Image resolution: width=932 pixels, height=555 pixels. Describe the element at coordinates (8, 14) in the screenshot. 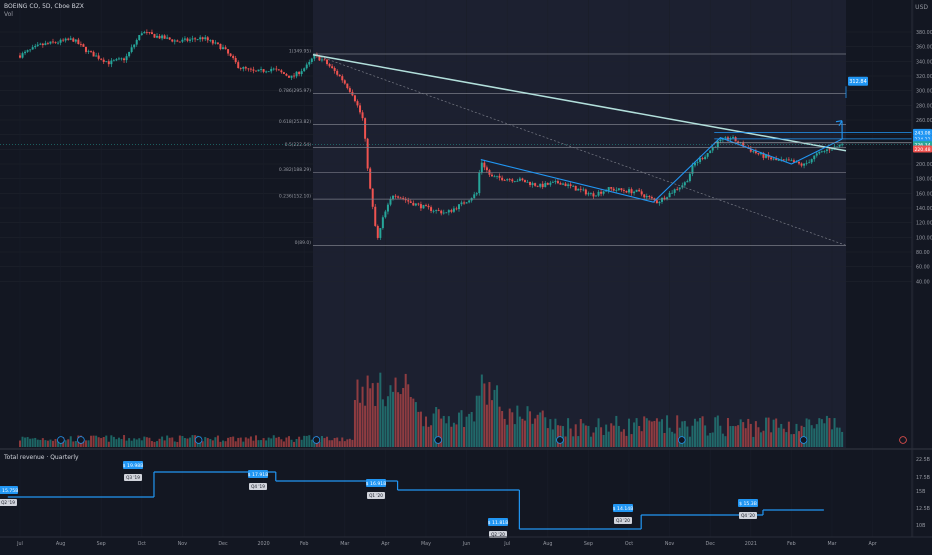

I see `volume-label: Vol` at that location.